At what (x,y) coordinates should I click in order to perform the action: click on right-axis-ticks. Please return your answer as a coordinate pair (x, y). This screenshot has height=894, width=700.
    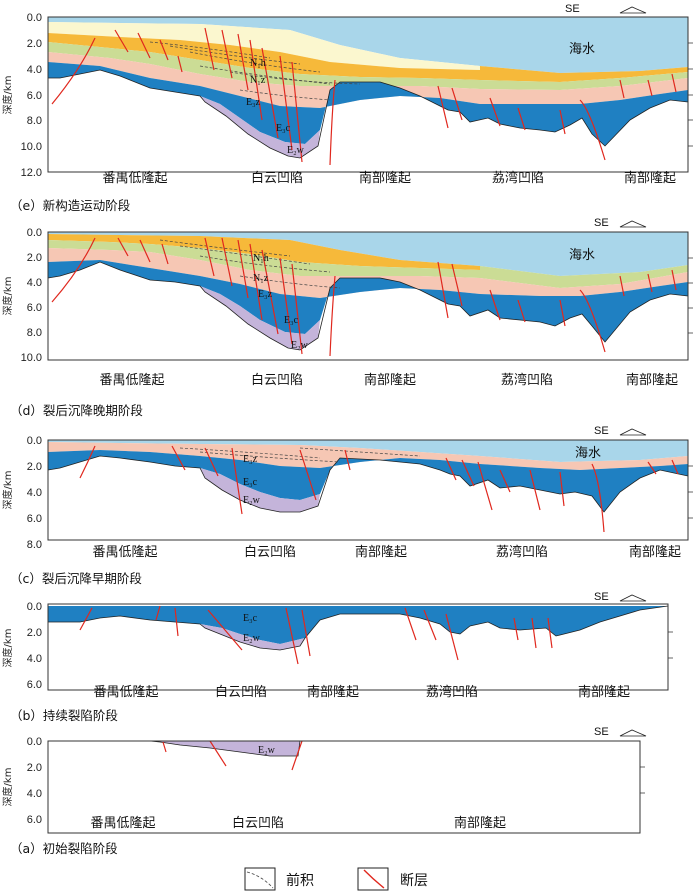
    Looking at the image, I should click on (666, 418).